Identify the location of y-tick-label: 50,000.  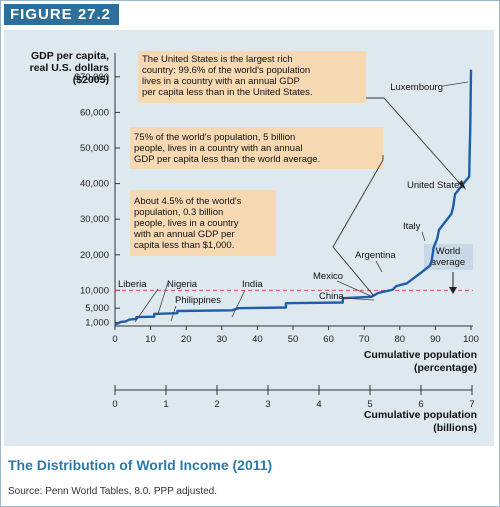
(94, 148).